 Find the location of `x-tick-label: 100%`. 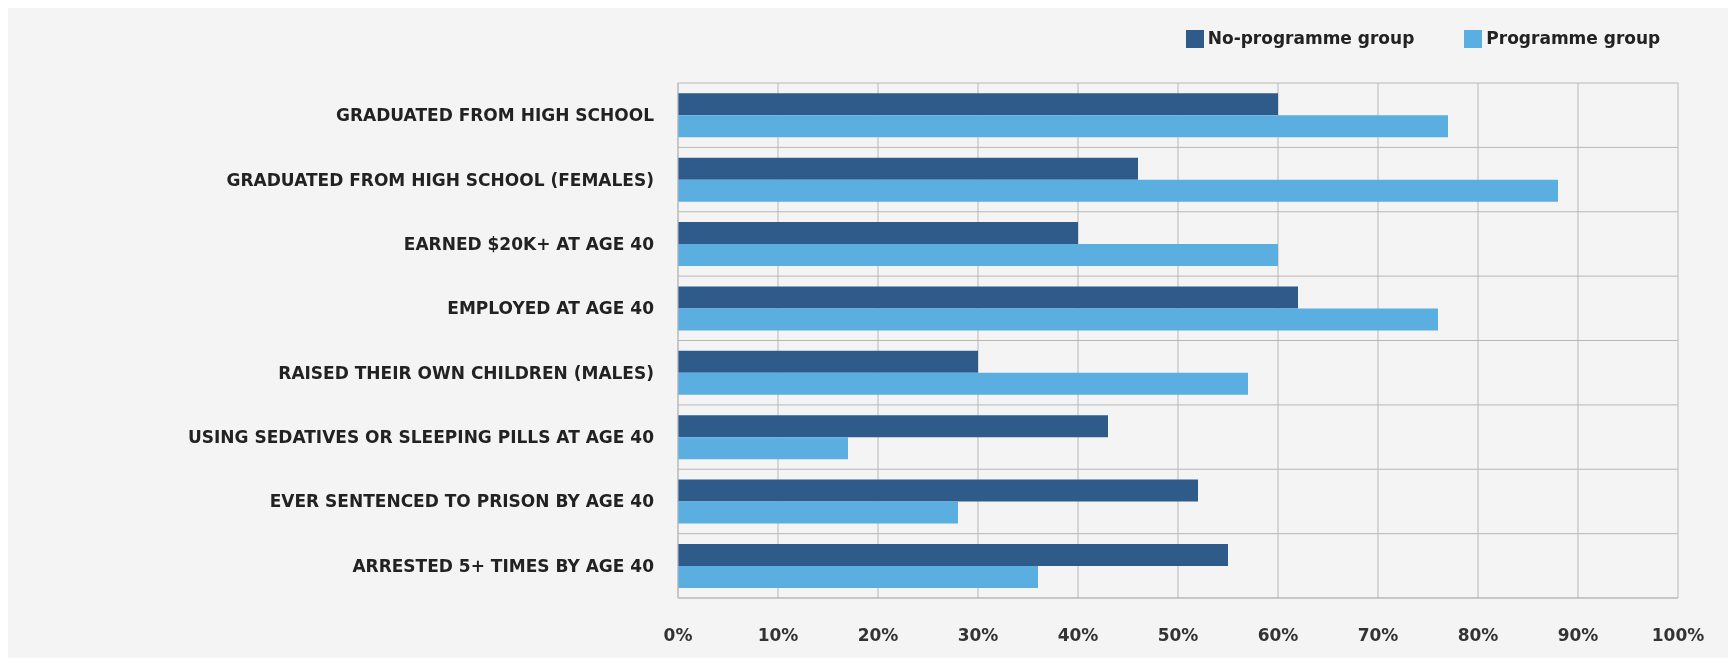

x-tick-label: 100% is located at coordinates (1678, 635).